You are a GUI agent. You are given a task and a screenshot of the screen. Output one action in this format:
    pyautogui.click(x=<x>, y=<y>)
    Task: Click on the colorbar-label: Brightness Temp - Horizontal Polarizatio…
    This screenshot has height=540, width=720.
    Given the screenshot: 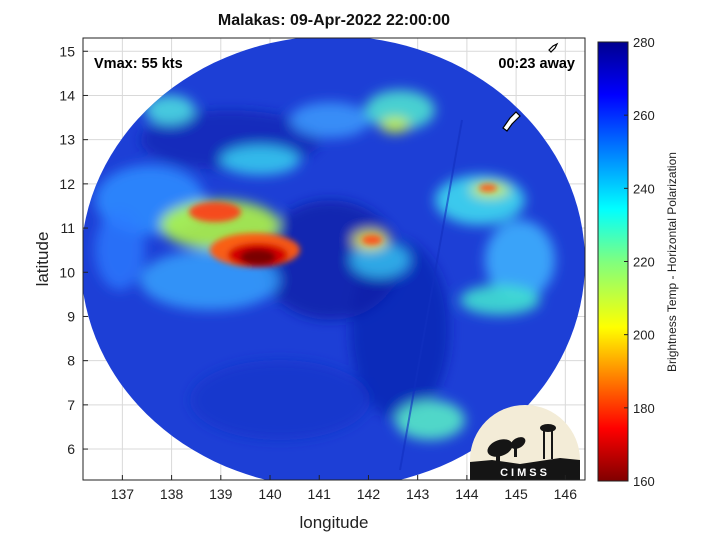 What is the action you would take?
    pyautogui.click(x=672, y=262)
    